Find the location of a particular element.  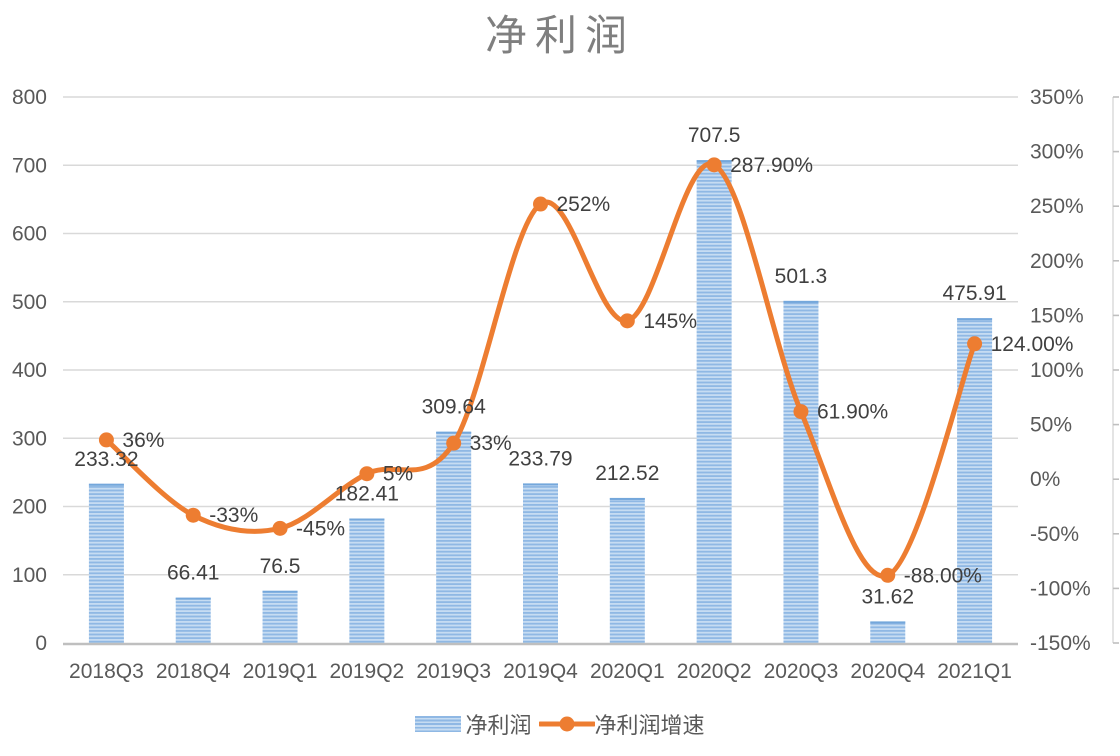

left-axis-tick-label: 100 is located at coordinates (29, 575).